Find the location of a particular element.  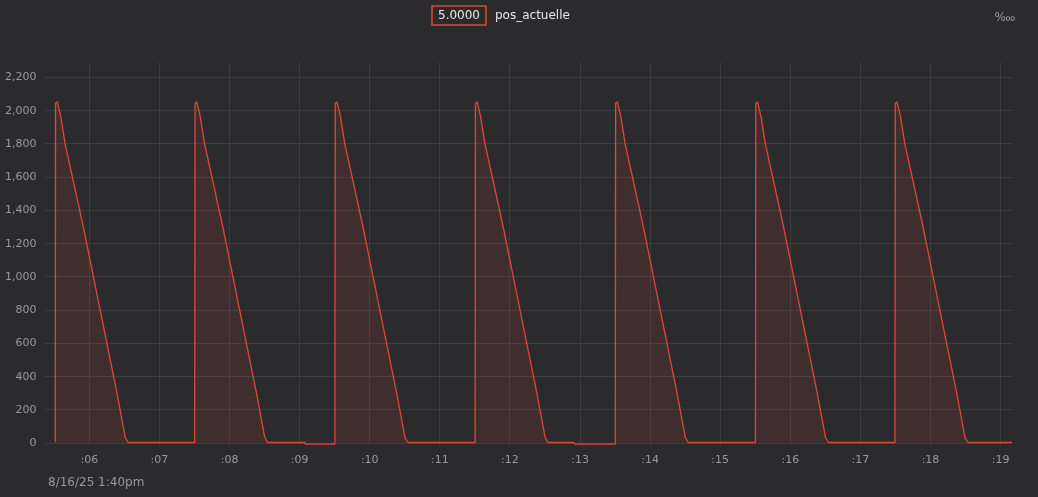

y-tick-label: 2,200 is located at coordinates (21, 77).